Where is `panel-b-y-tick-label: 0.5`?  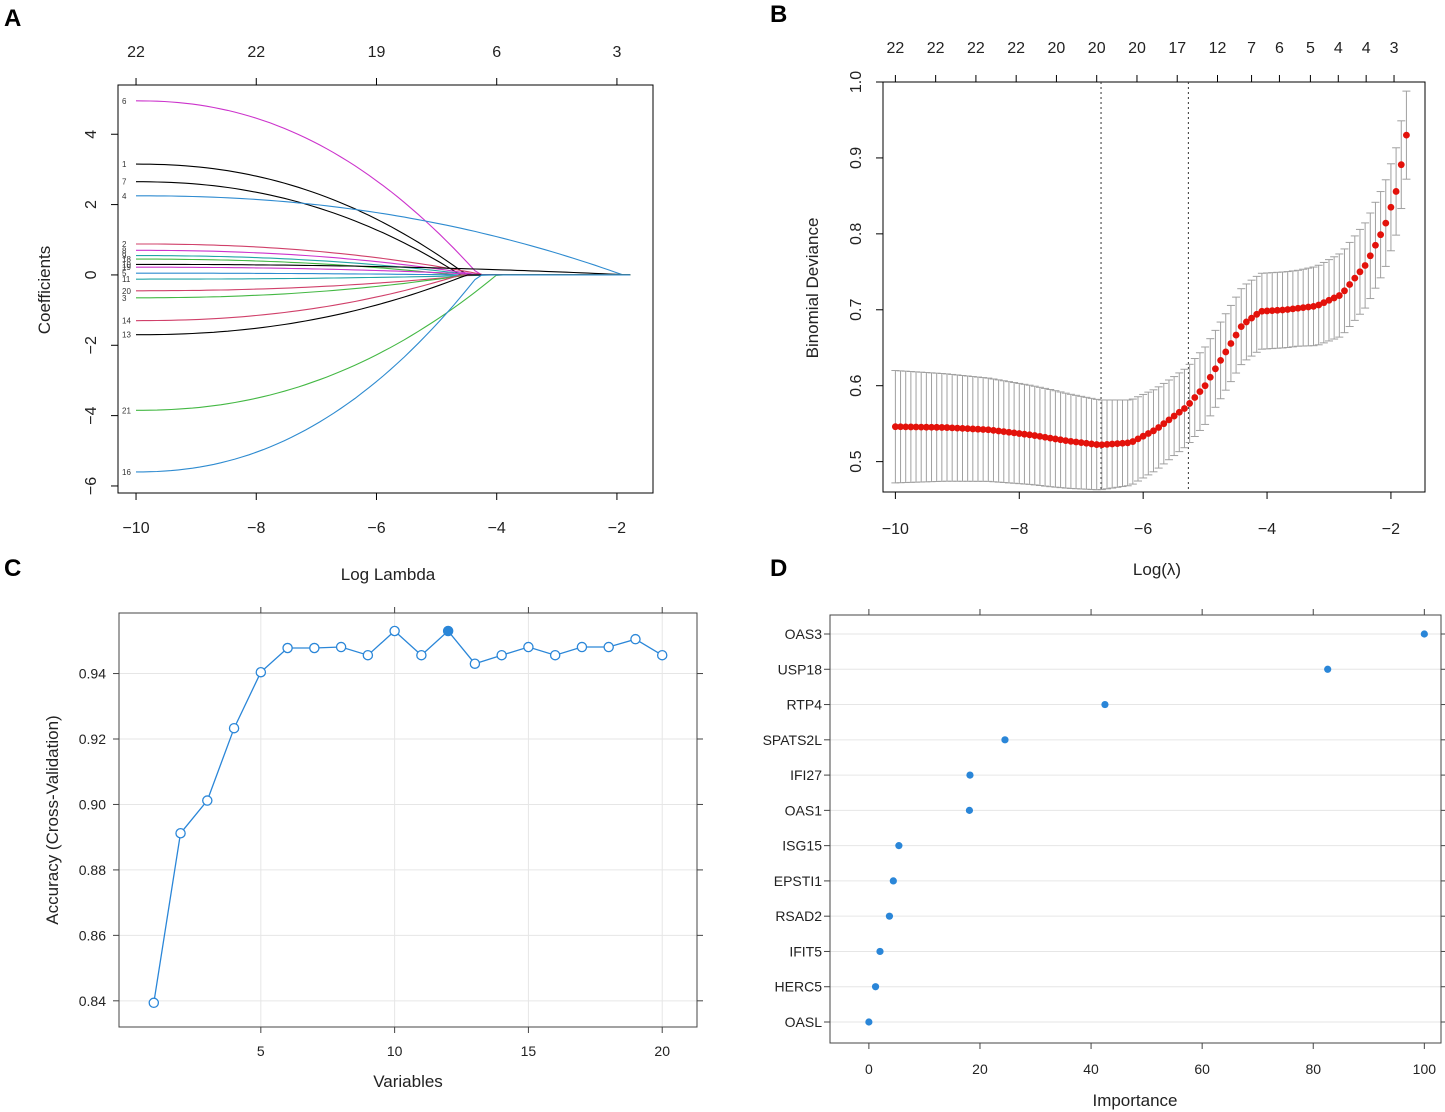 panel-b-y-tick-label: 0.5 is located at coordinates (856, 461).